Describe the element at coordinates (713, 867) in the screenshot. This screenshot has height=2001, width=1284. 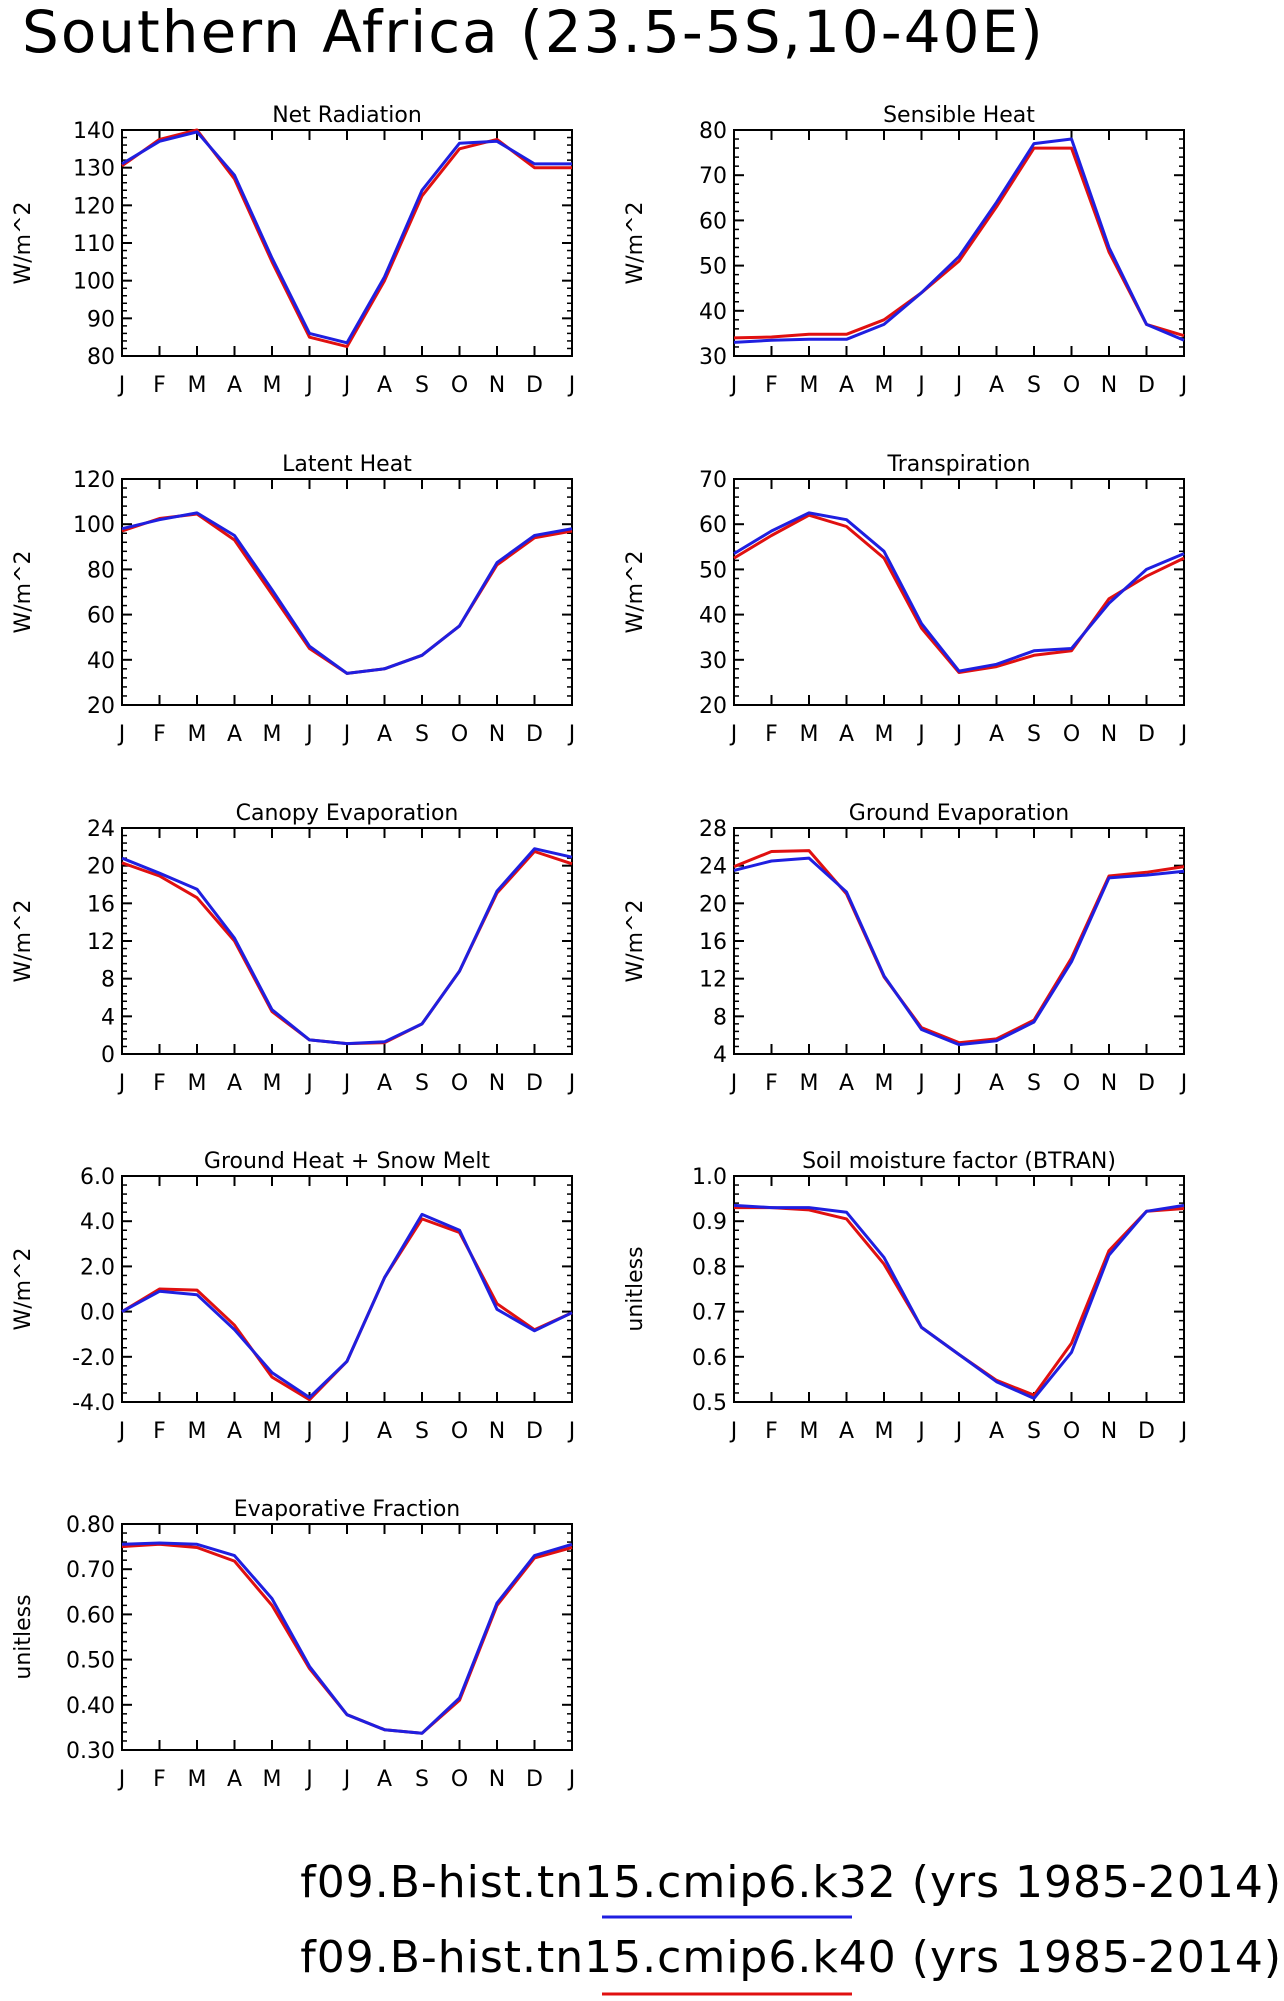
I see `y-tick-label: 24` at that location.